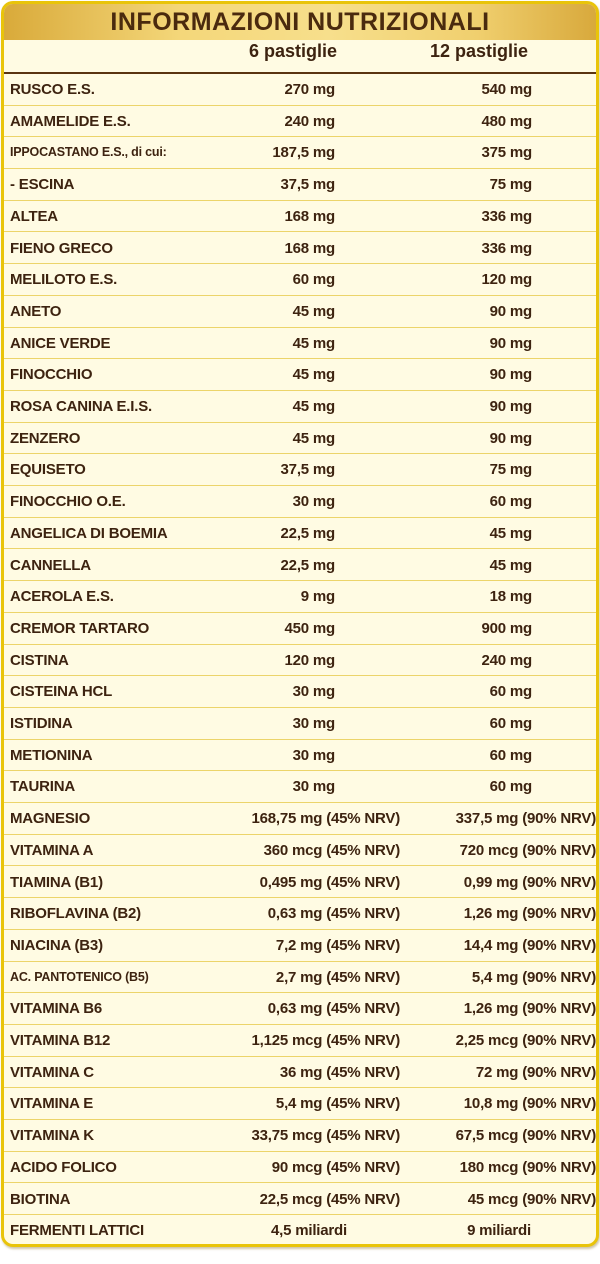 The image size is (600, 1264). I want to click on value-6-pastiglie: 22,5 mcg (45% NRV), so click(330, 1199).